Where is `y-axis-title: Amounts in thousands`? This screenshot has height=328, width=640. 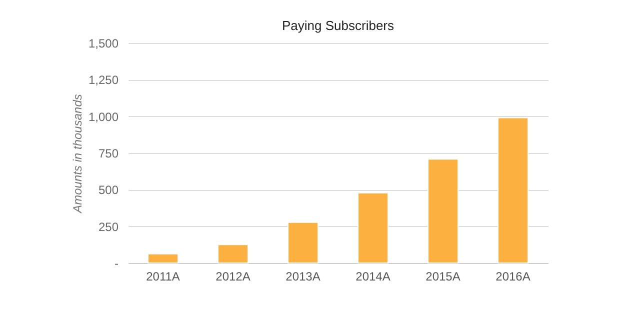 y-axis-title: Amounts in thousands is located at coordinates (77, 154).